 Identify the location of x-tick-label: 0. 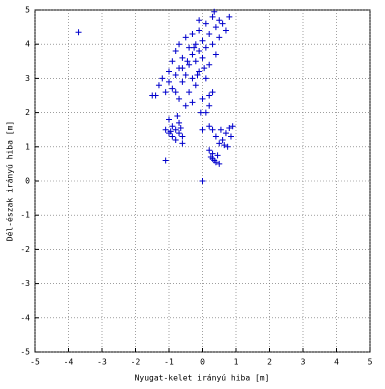
(202, 362).